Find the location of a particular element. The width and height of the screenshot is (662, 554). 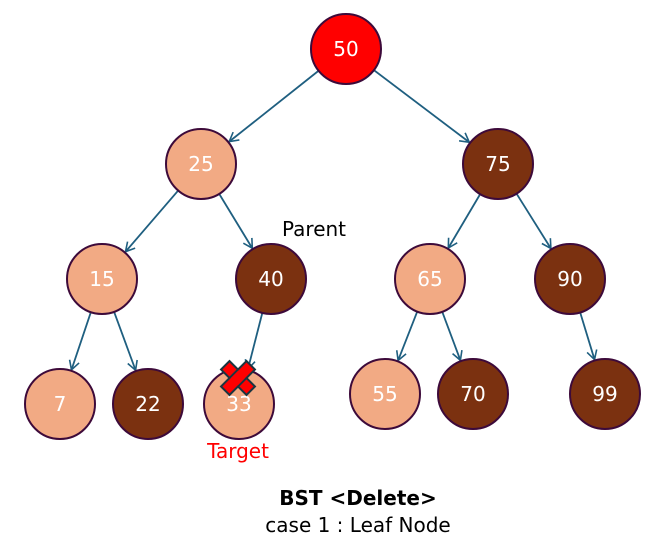

node-value: 70 is located at coordinates (472, 394).